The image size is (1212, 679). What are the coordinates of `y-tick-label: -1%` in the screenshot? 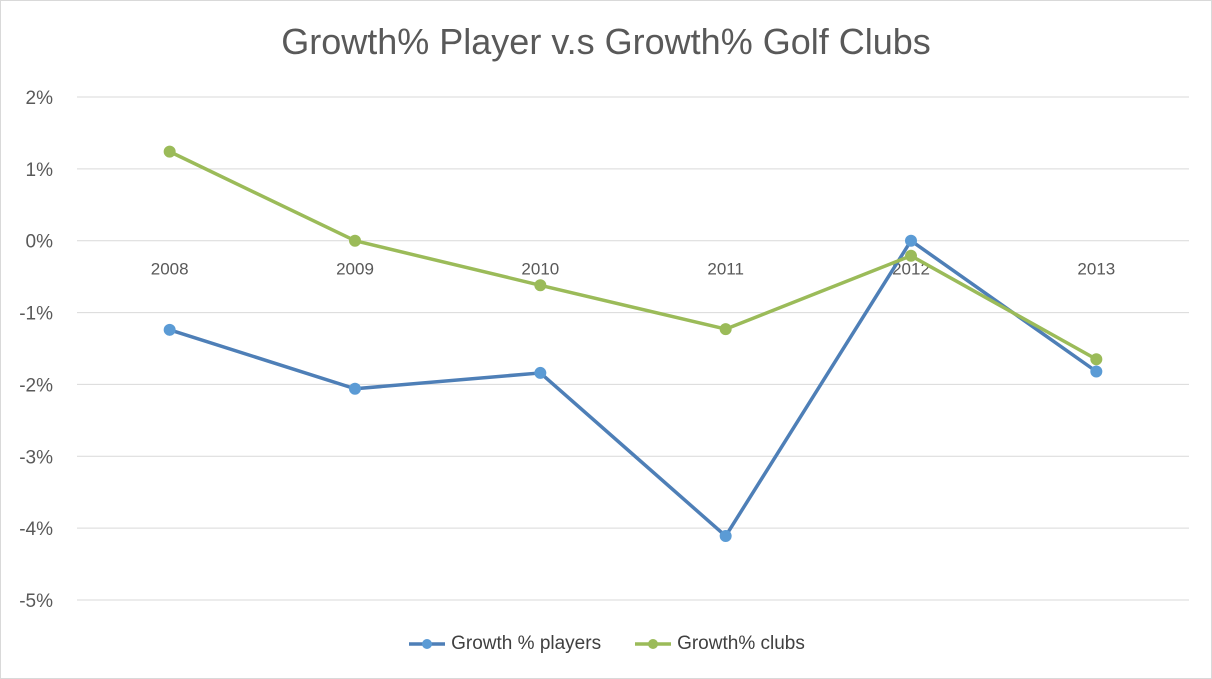 It's located at (36, 314).